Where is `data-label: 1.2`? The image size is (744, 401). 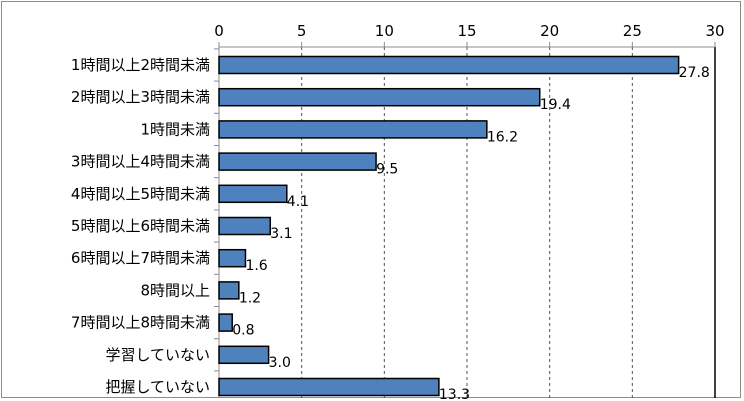 data-label: 1.2 is located at coordinates (250, 298).